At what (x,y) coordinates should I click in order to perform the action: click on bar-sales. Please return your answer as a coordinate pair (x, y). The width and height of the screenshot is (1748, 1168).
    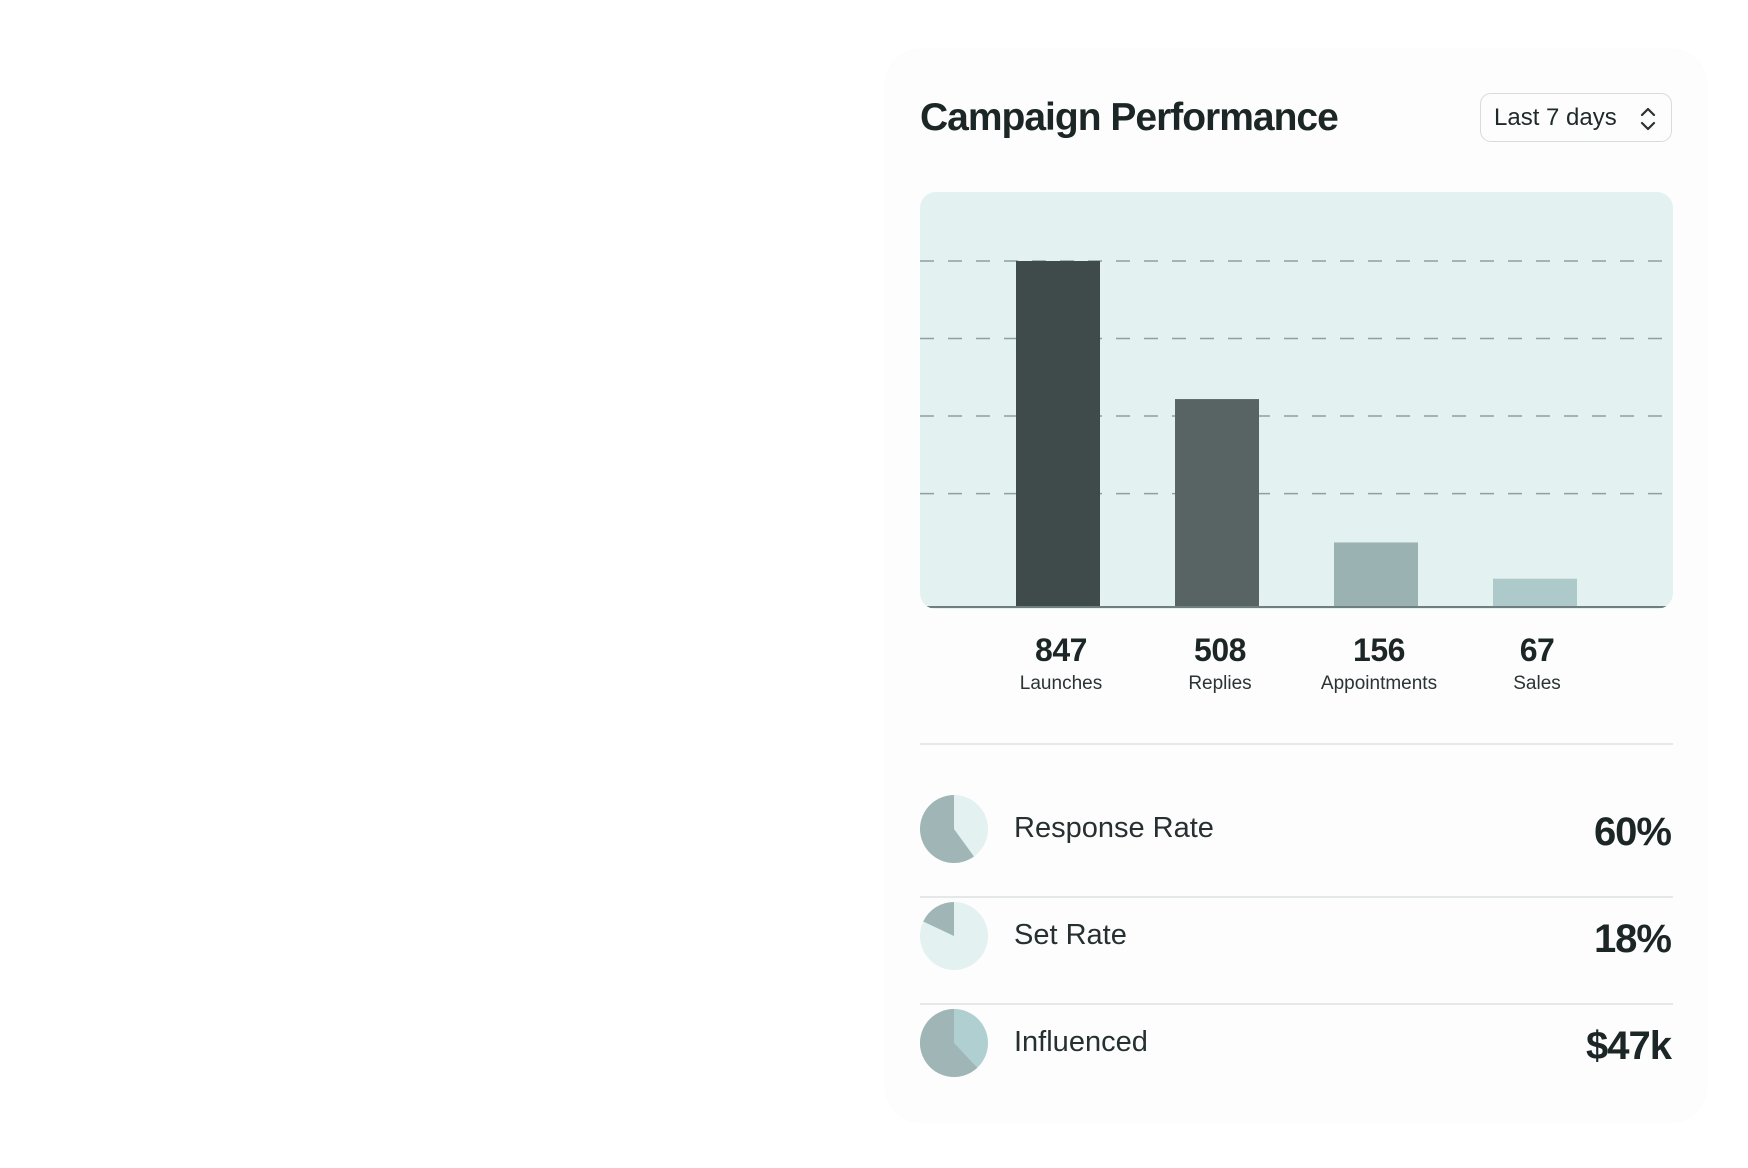
    Looking at the image, I should click on (1535, 592).